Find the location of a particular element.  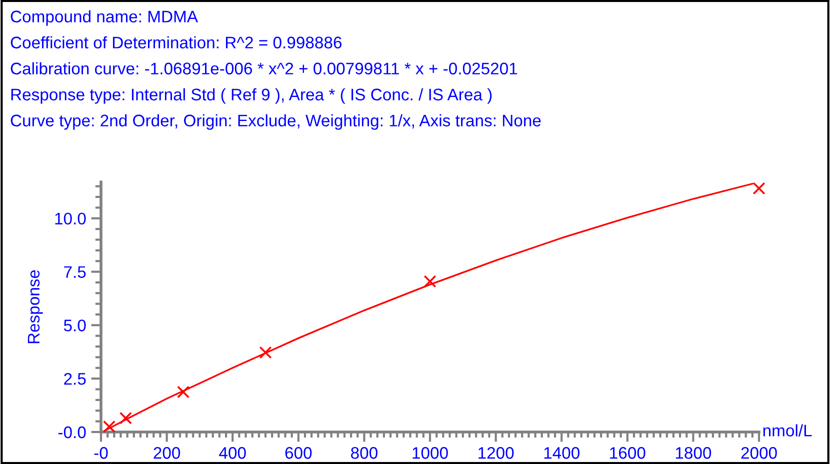

x-tick-label: 600 is located at coordinates (298, 453).